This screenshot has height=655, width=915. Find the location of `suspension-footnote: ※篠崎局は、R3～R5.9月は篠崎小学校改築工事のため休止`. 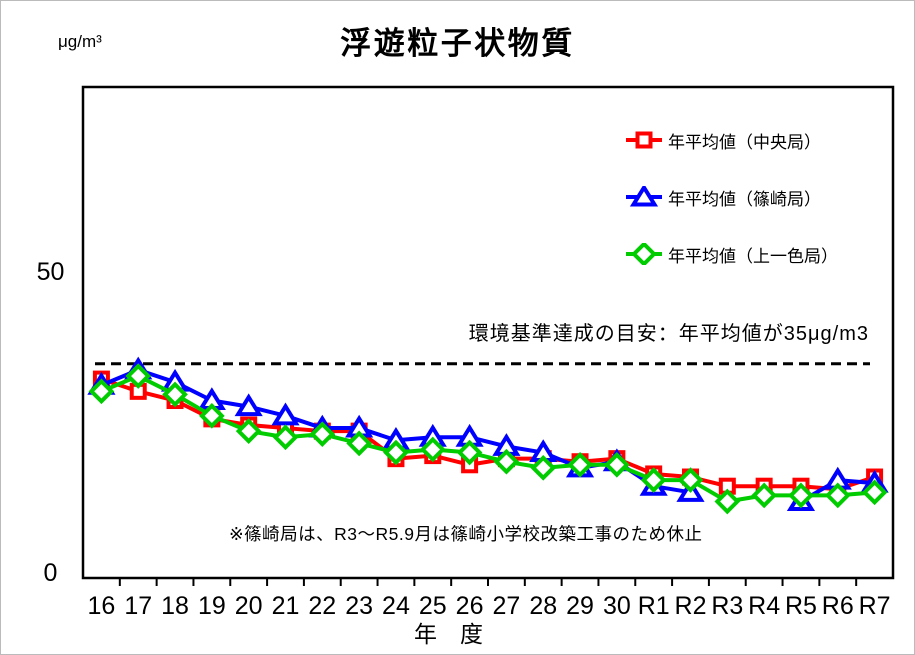

suspension-footnote: ※篠崎局は、R3～R5.9月は篠崎小学校改築工事のため休止 is located at coordinates (466, 534).